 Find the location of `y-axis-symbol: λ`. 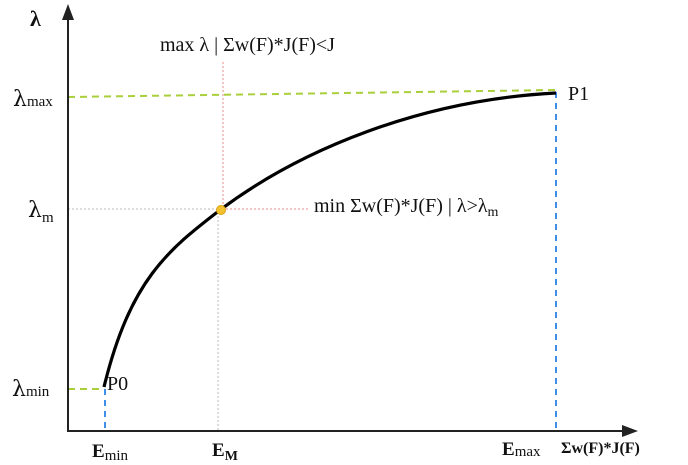

y-axis-symbol: λ is located at coordinates (35, 18).